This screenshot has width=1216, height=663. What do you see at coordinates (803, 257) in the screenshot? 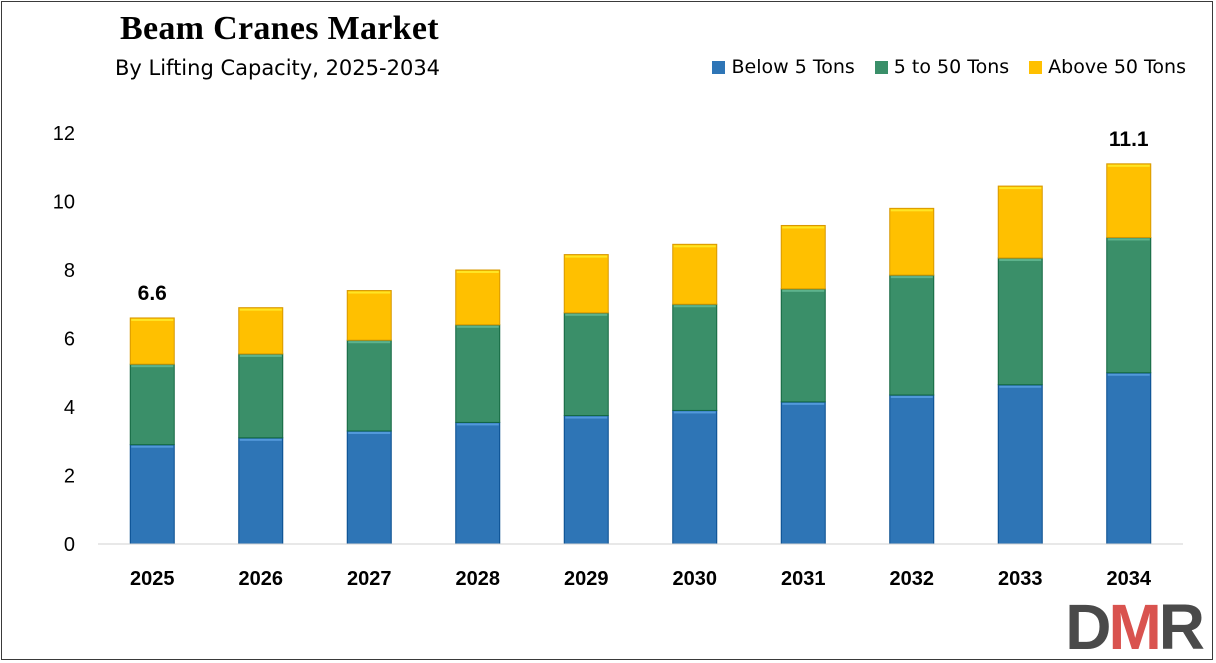
I see `bar-segment-above-50-tons-2031` at bounding box center [803, 257].